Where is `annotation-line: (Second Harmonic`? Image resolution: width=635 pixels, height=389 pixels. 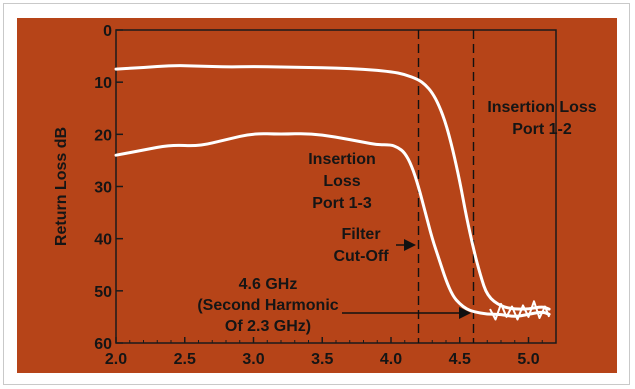
annotation-line: (Second Harmonic is located at coordinates (267, 305).